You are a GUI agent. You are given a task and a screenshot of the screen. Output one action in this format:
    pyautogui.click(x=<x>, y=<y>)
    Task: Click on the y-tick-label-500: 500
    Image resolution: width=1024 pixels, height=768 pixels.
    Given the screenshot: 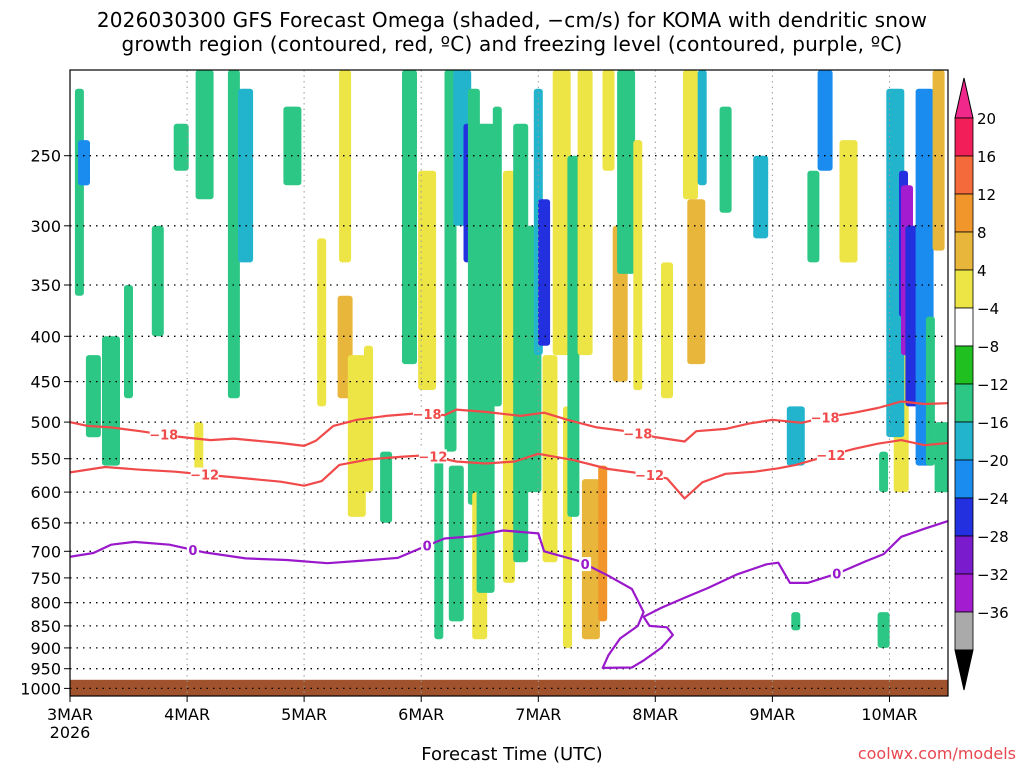 What is the action you would take?
    pyautogui.click(x=45, y=422)
    